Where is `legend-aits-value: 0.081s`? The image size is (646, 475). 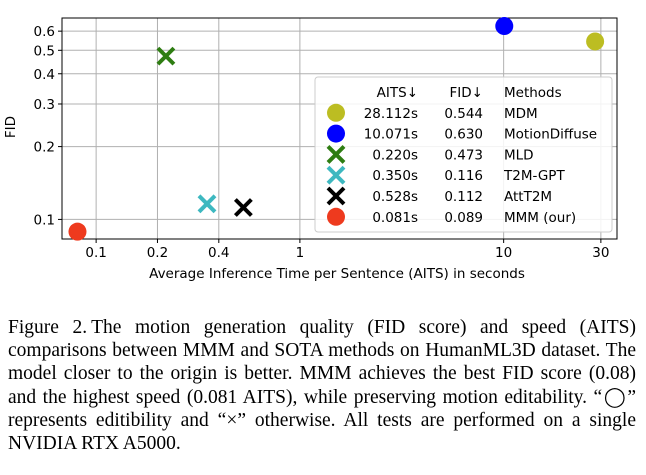
legend-aits-value: 0.081s is located at coordinates (395, 218).